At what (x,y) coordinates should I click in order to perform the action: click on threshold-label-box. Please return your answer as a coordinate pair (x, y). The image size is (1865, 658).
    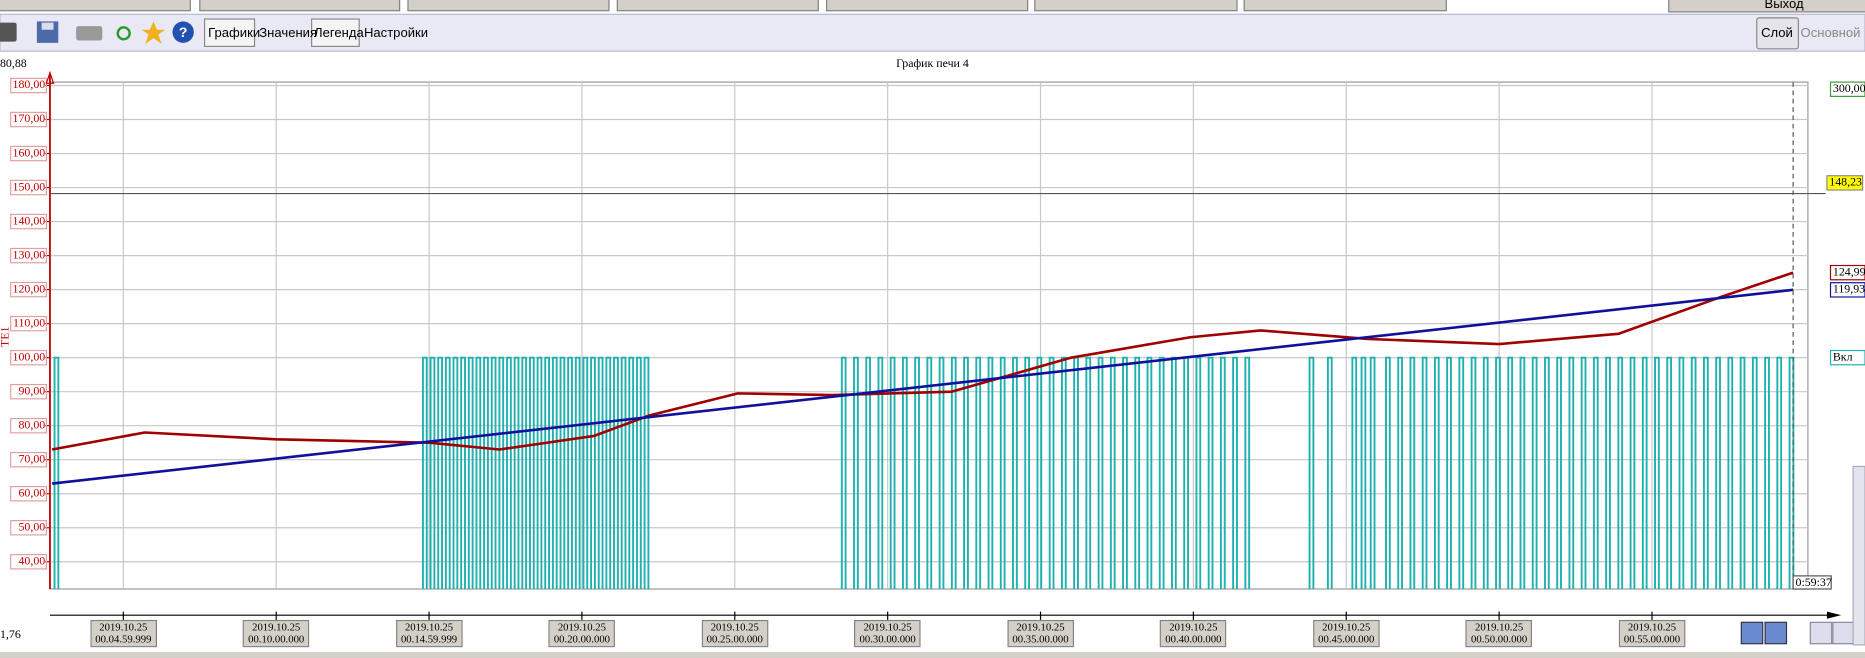
    Looking at the image, I should click on (1845, 183).